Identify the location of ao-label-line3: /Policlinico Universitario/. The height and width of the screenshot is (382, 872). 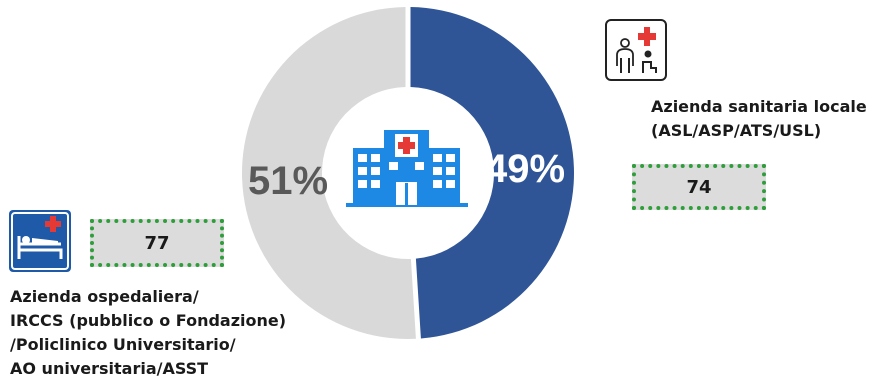
(123, 344).